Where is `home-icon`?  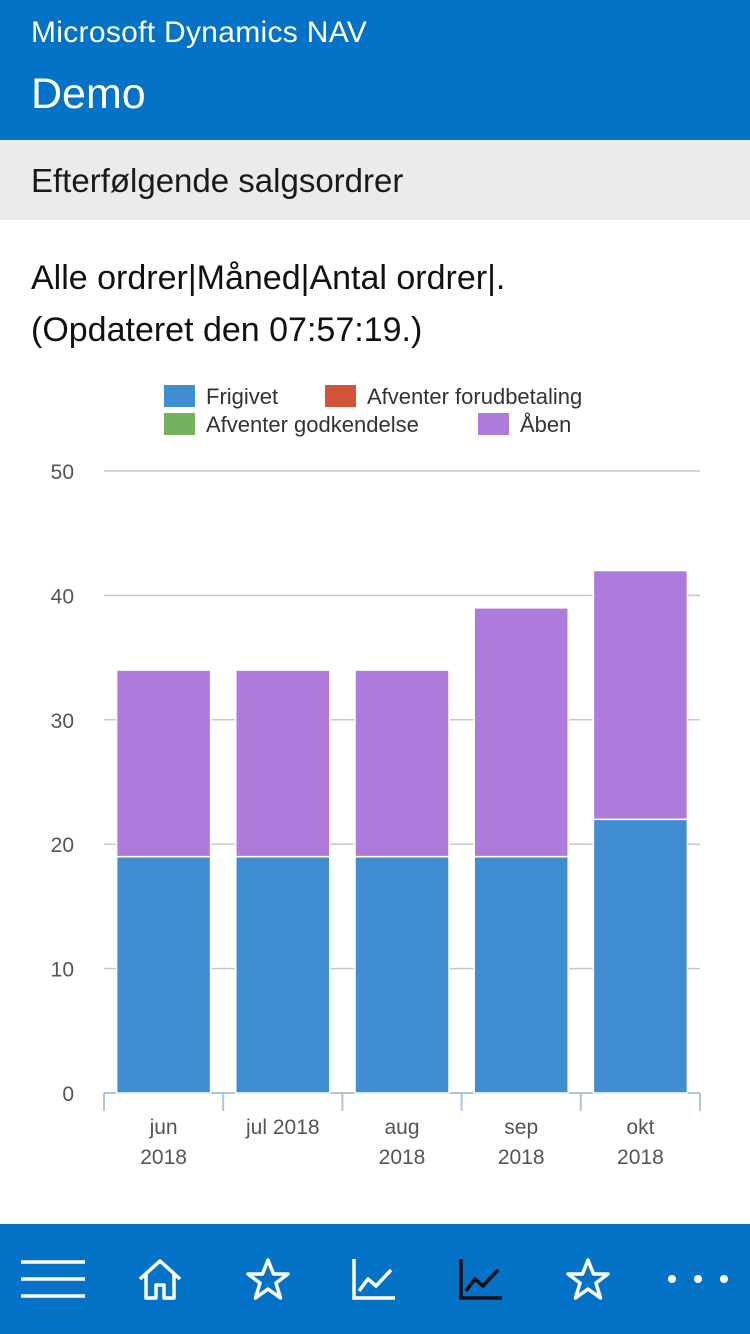
home-icon is located at coordinates (160, 1279).